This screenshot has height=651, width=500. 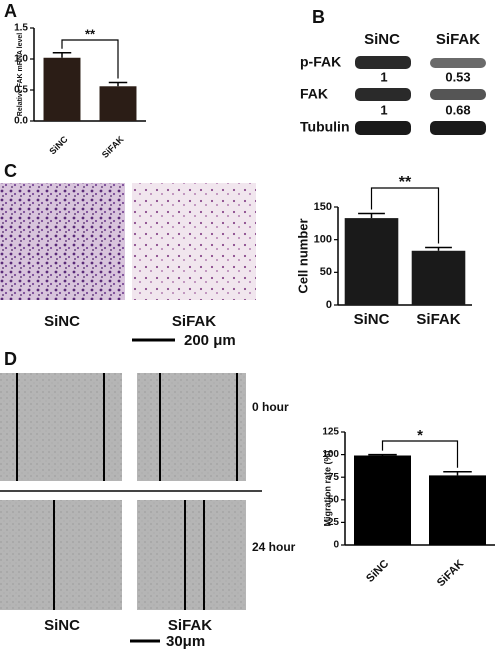 I want to click on band-label: p-FAK, so click(x=320, y=62).